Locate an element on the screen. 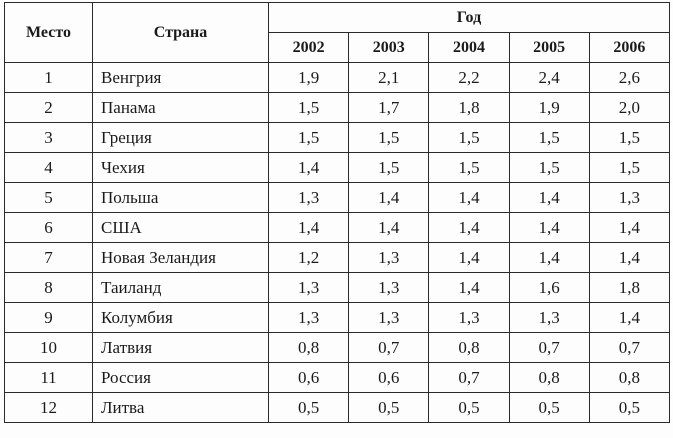  header-row-top: Место Страна Год is located at coordinates (337, 32).